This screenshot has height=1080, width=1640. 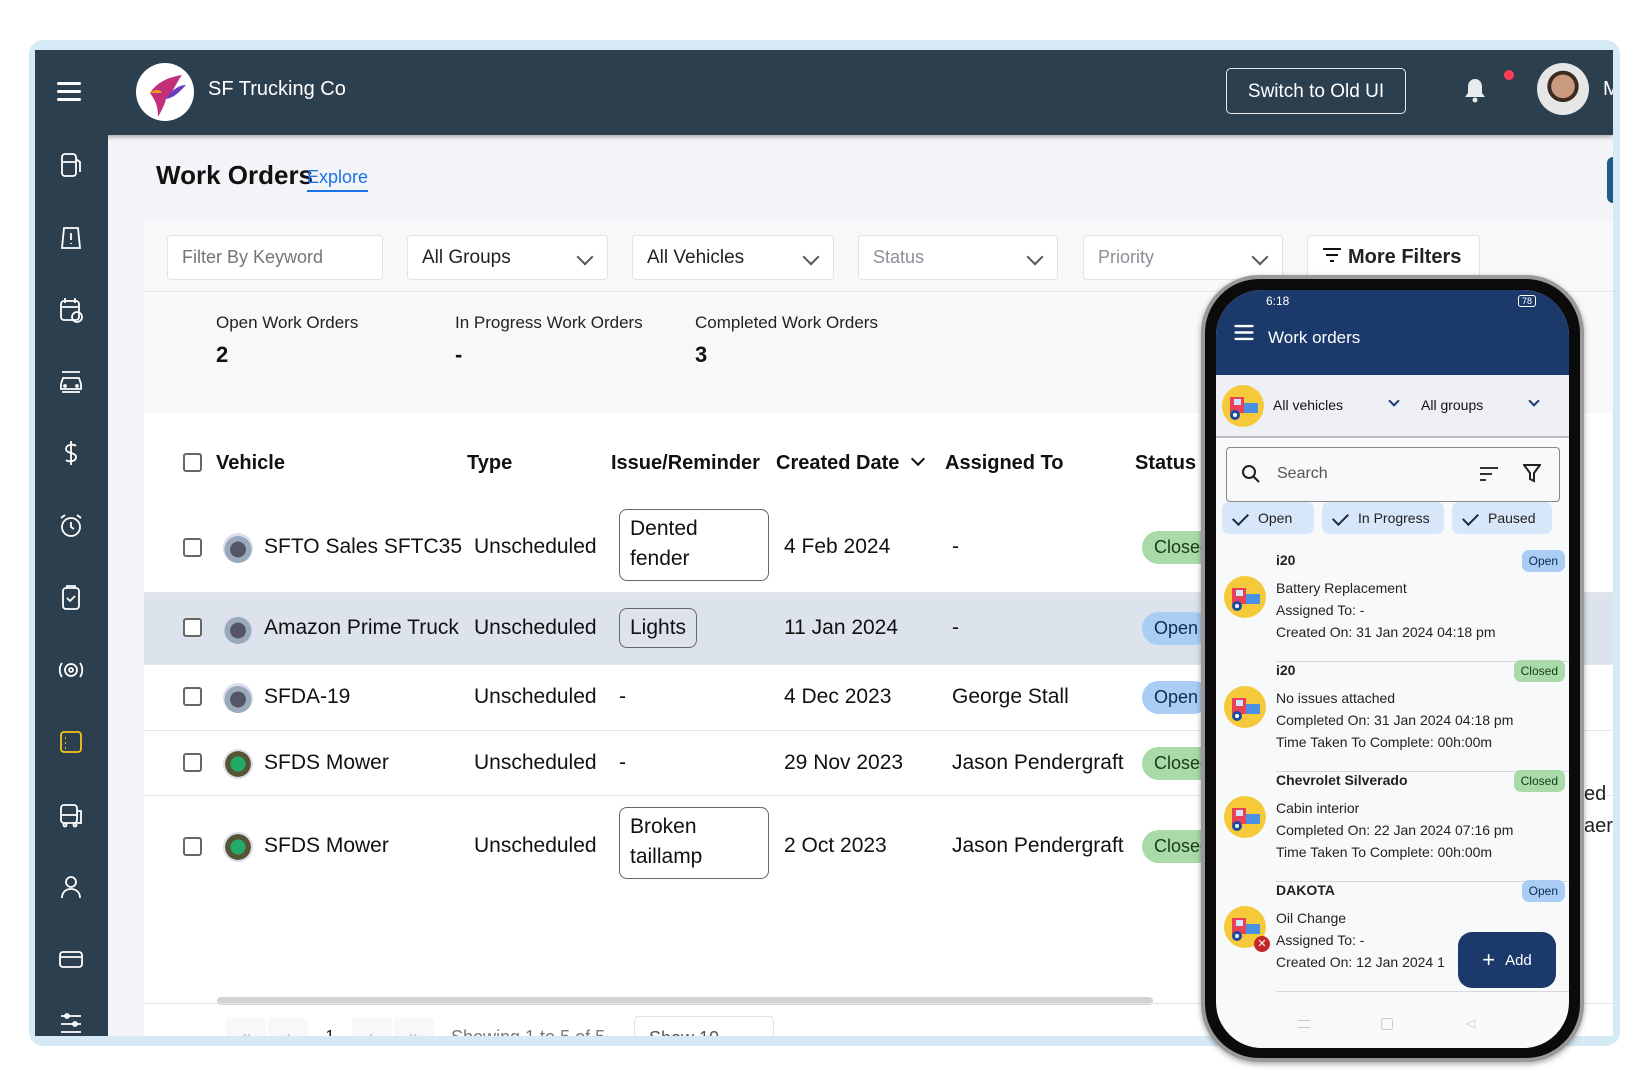 What do you see at coordinates (238, 629) in the screenshot?
I see `vehicle-thumbnail` at bounding box center [238, 629].